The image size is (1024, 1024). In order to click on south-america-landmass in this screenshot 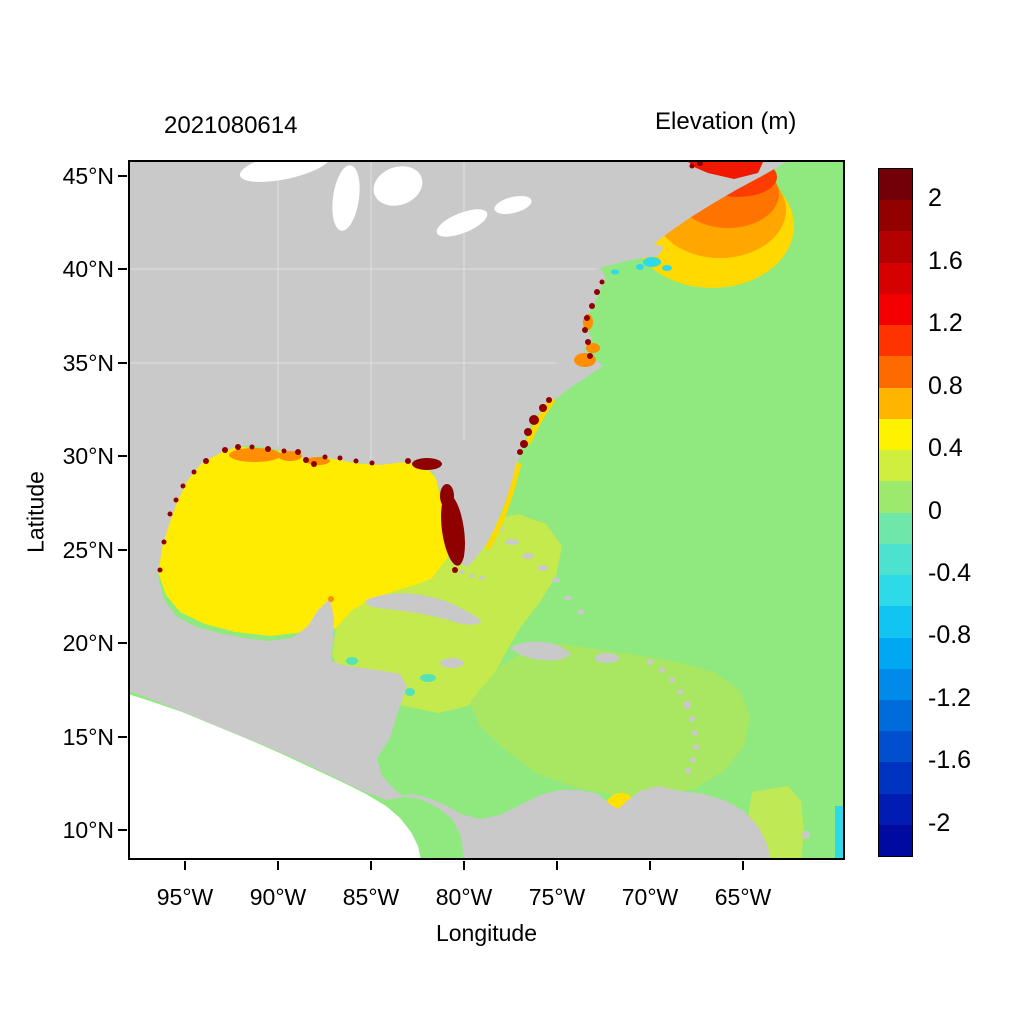, I will do `click(584, 823)`.